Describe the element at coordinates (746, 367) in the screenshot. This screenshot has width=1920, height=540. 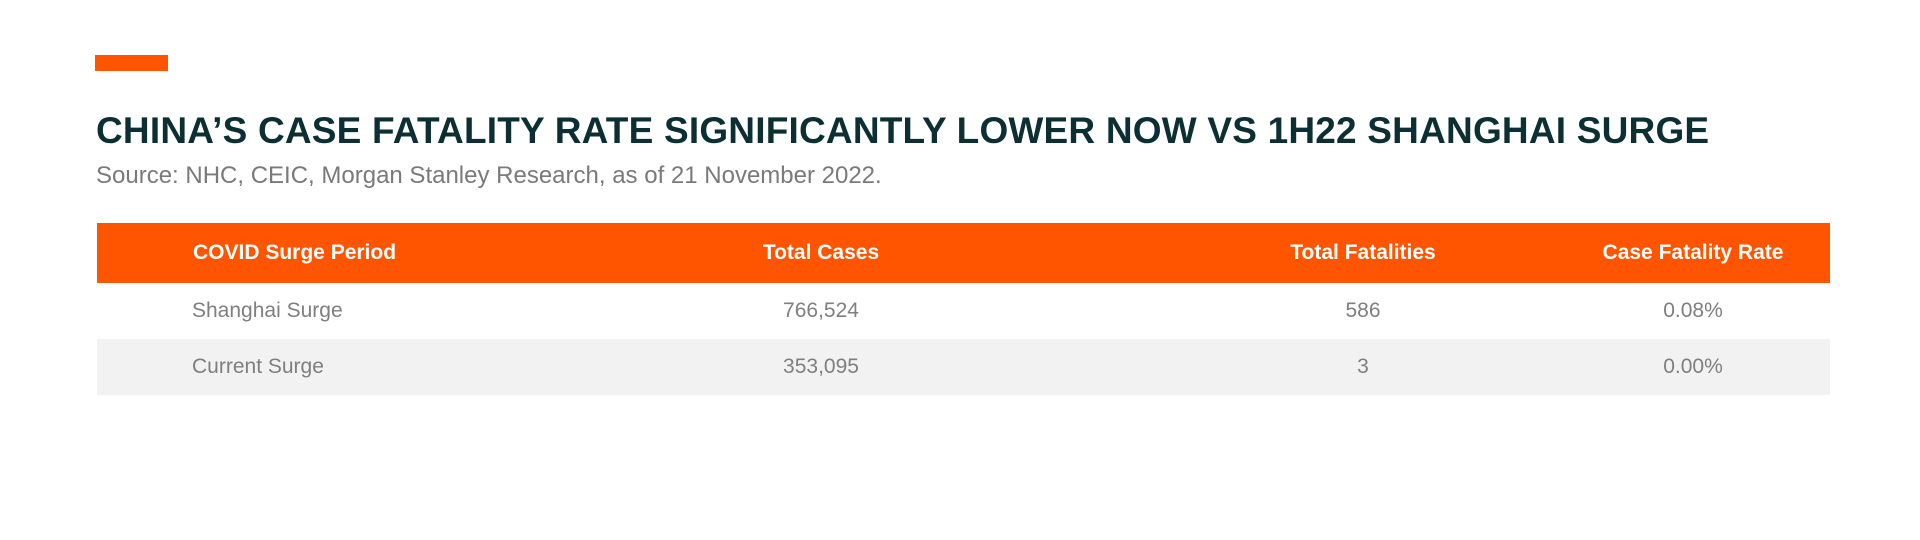
I see `cell-cases: 353,095` at that location.